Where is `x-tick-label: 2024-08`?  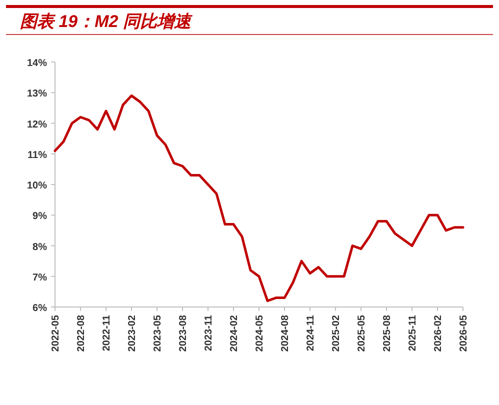 x-tick-label: 2024-08 is located at coordinates (285, 333).